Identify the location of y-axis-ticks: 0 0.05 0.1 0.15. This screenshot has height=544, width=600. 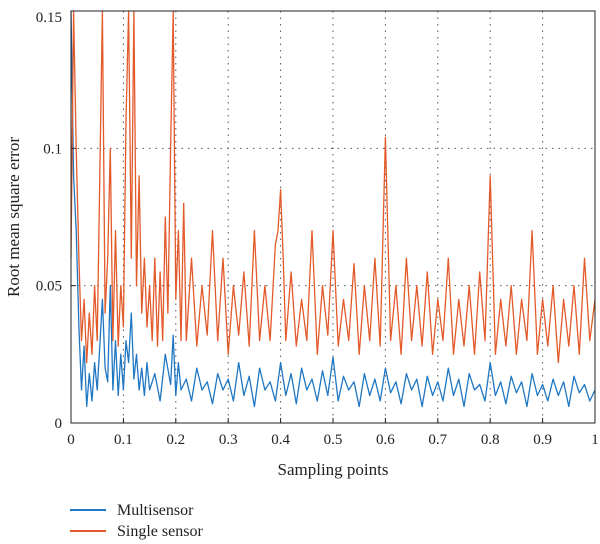
(56, 221).